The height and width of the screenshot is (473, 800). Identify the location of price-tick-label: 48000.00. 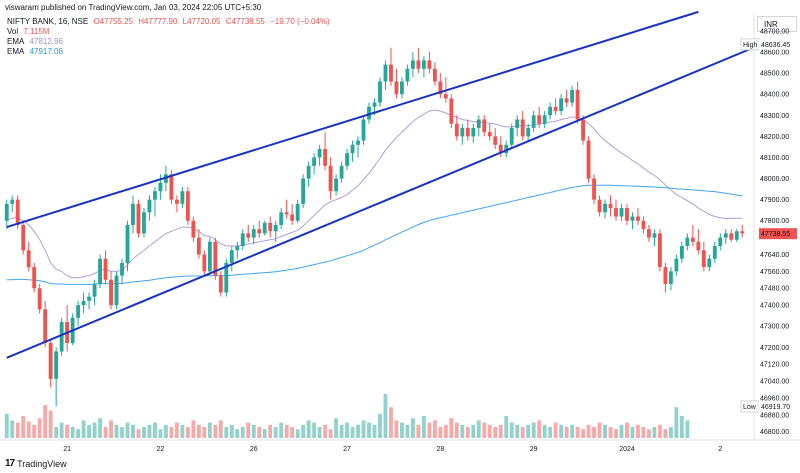
(774, 179).